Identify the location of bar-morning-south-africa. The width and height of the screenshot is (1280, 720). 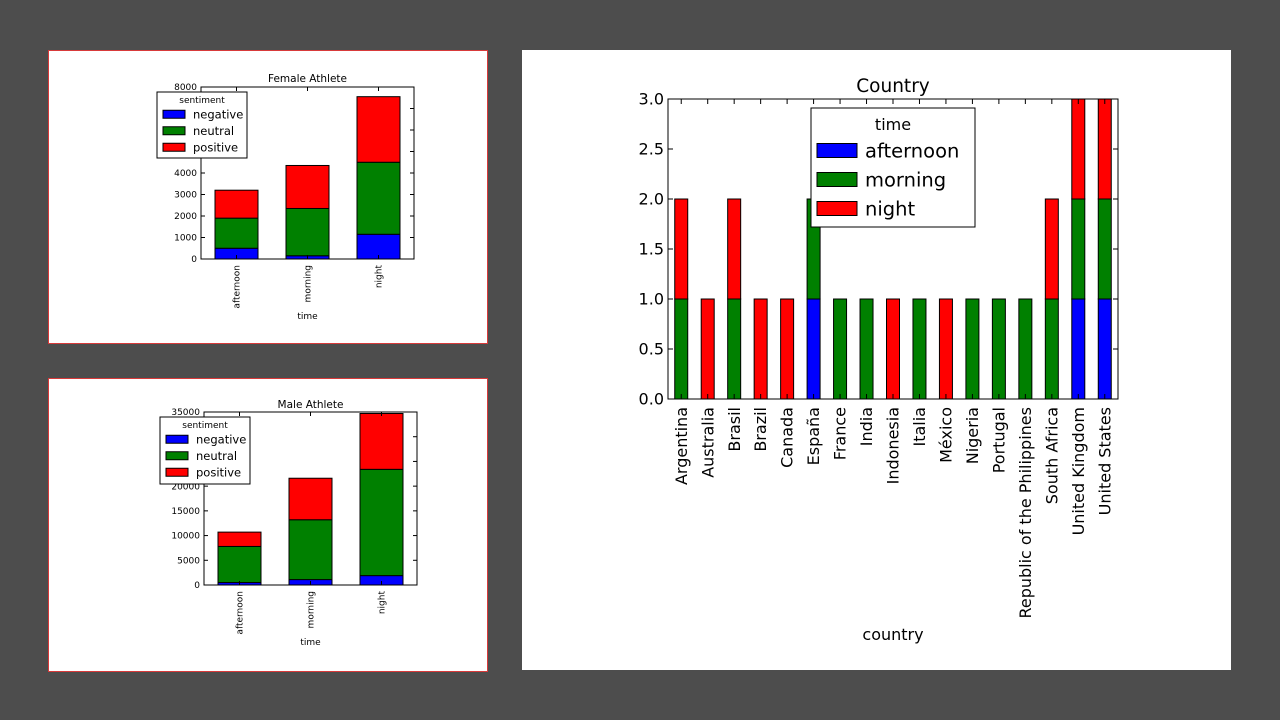
(1051, 349).